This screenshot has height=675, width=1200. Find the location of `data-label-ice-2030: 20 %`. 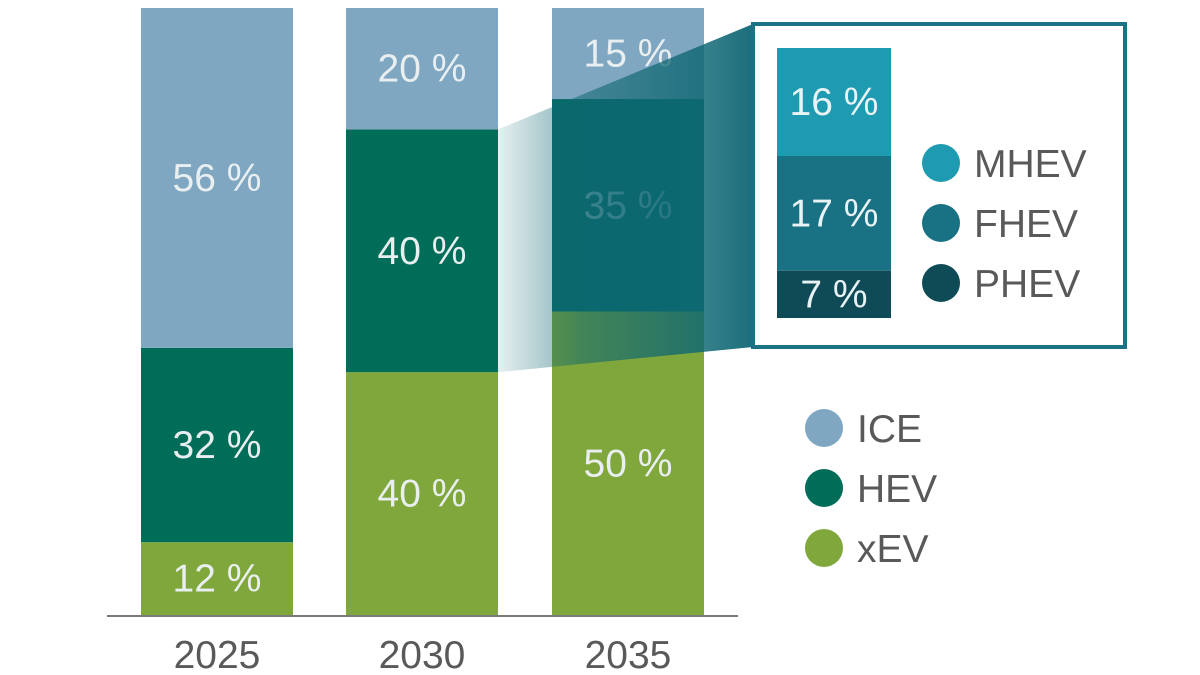

data-label-ice-2030: 20 % is located at coordinates (422, 69).